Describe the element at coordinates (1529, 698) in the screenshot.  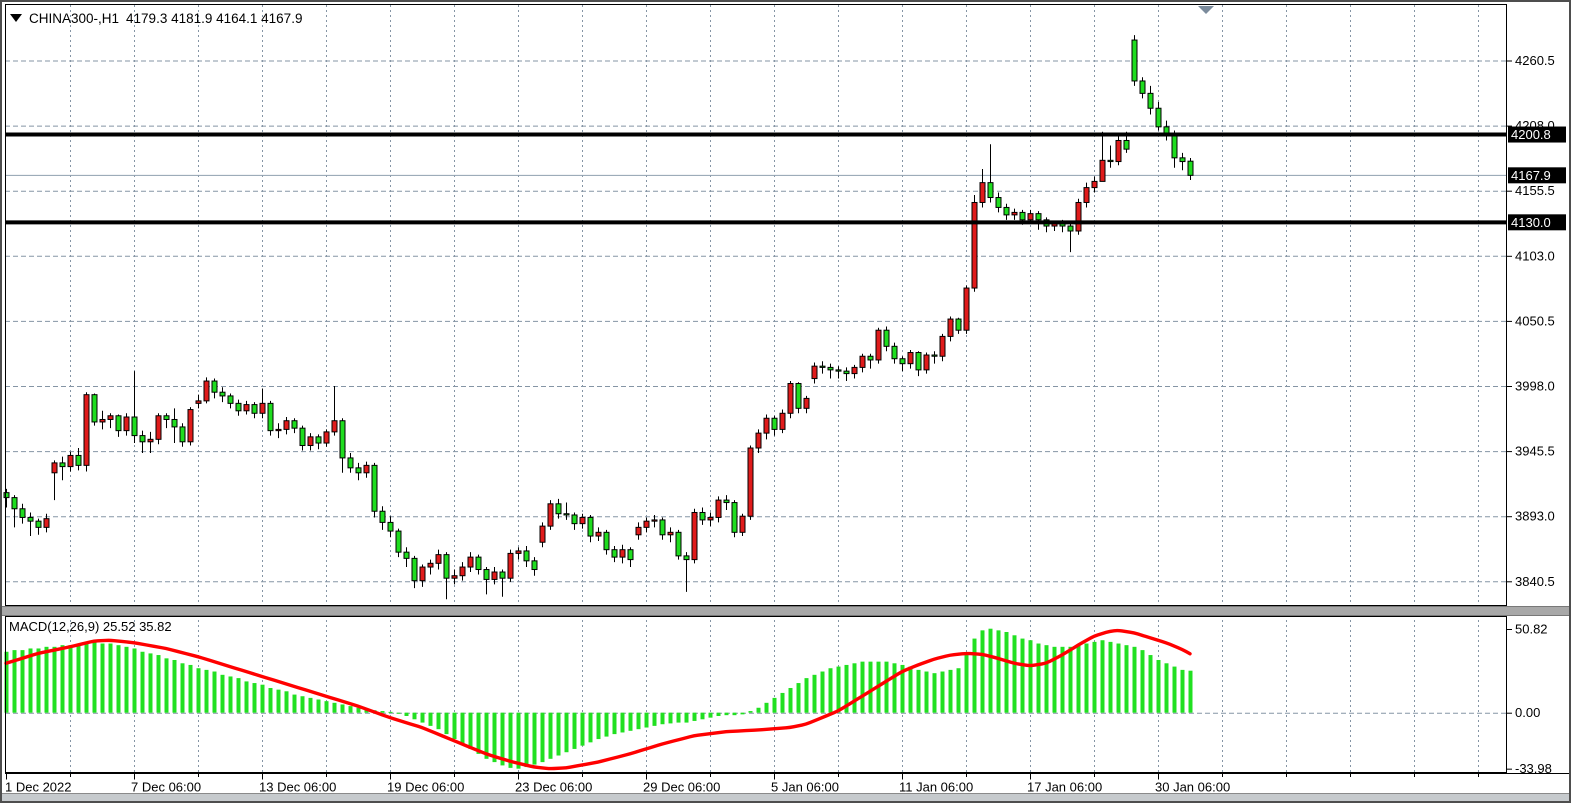
I see `macd-axis: 50.82 0.00 -33.98` at that location.